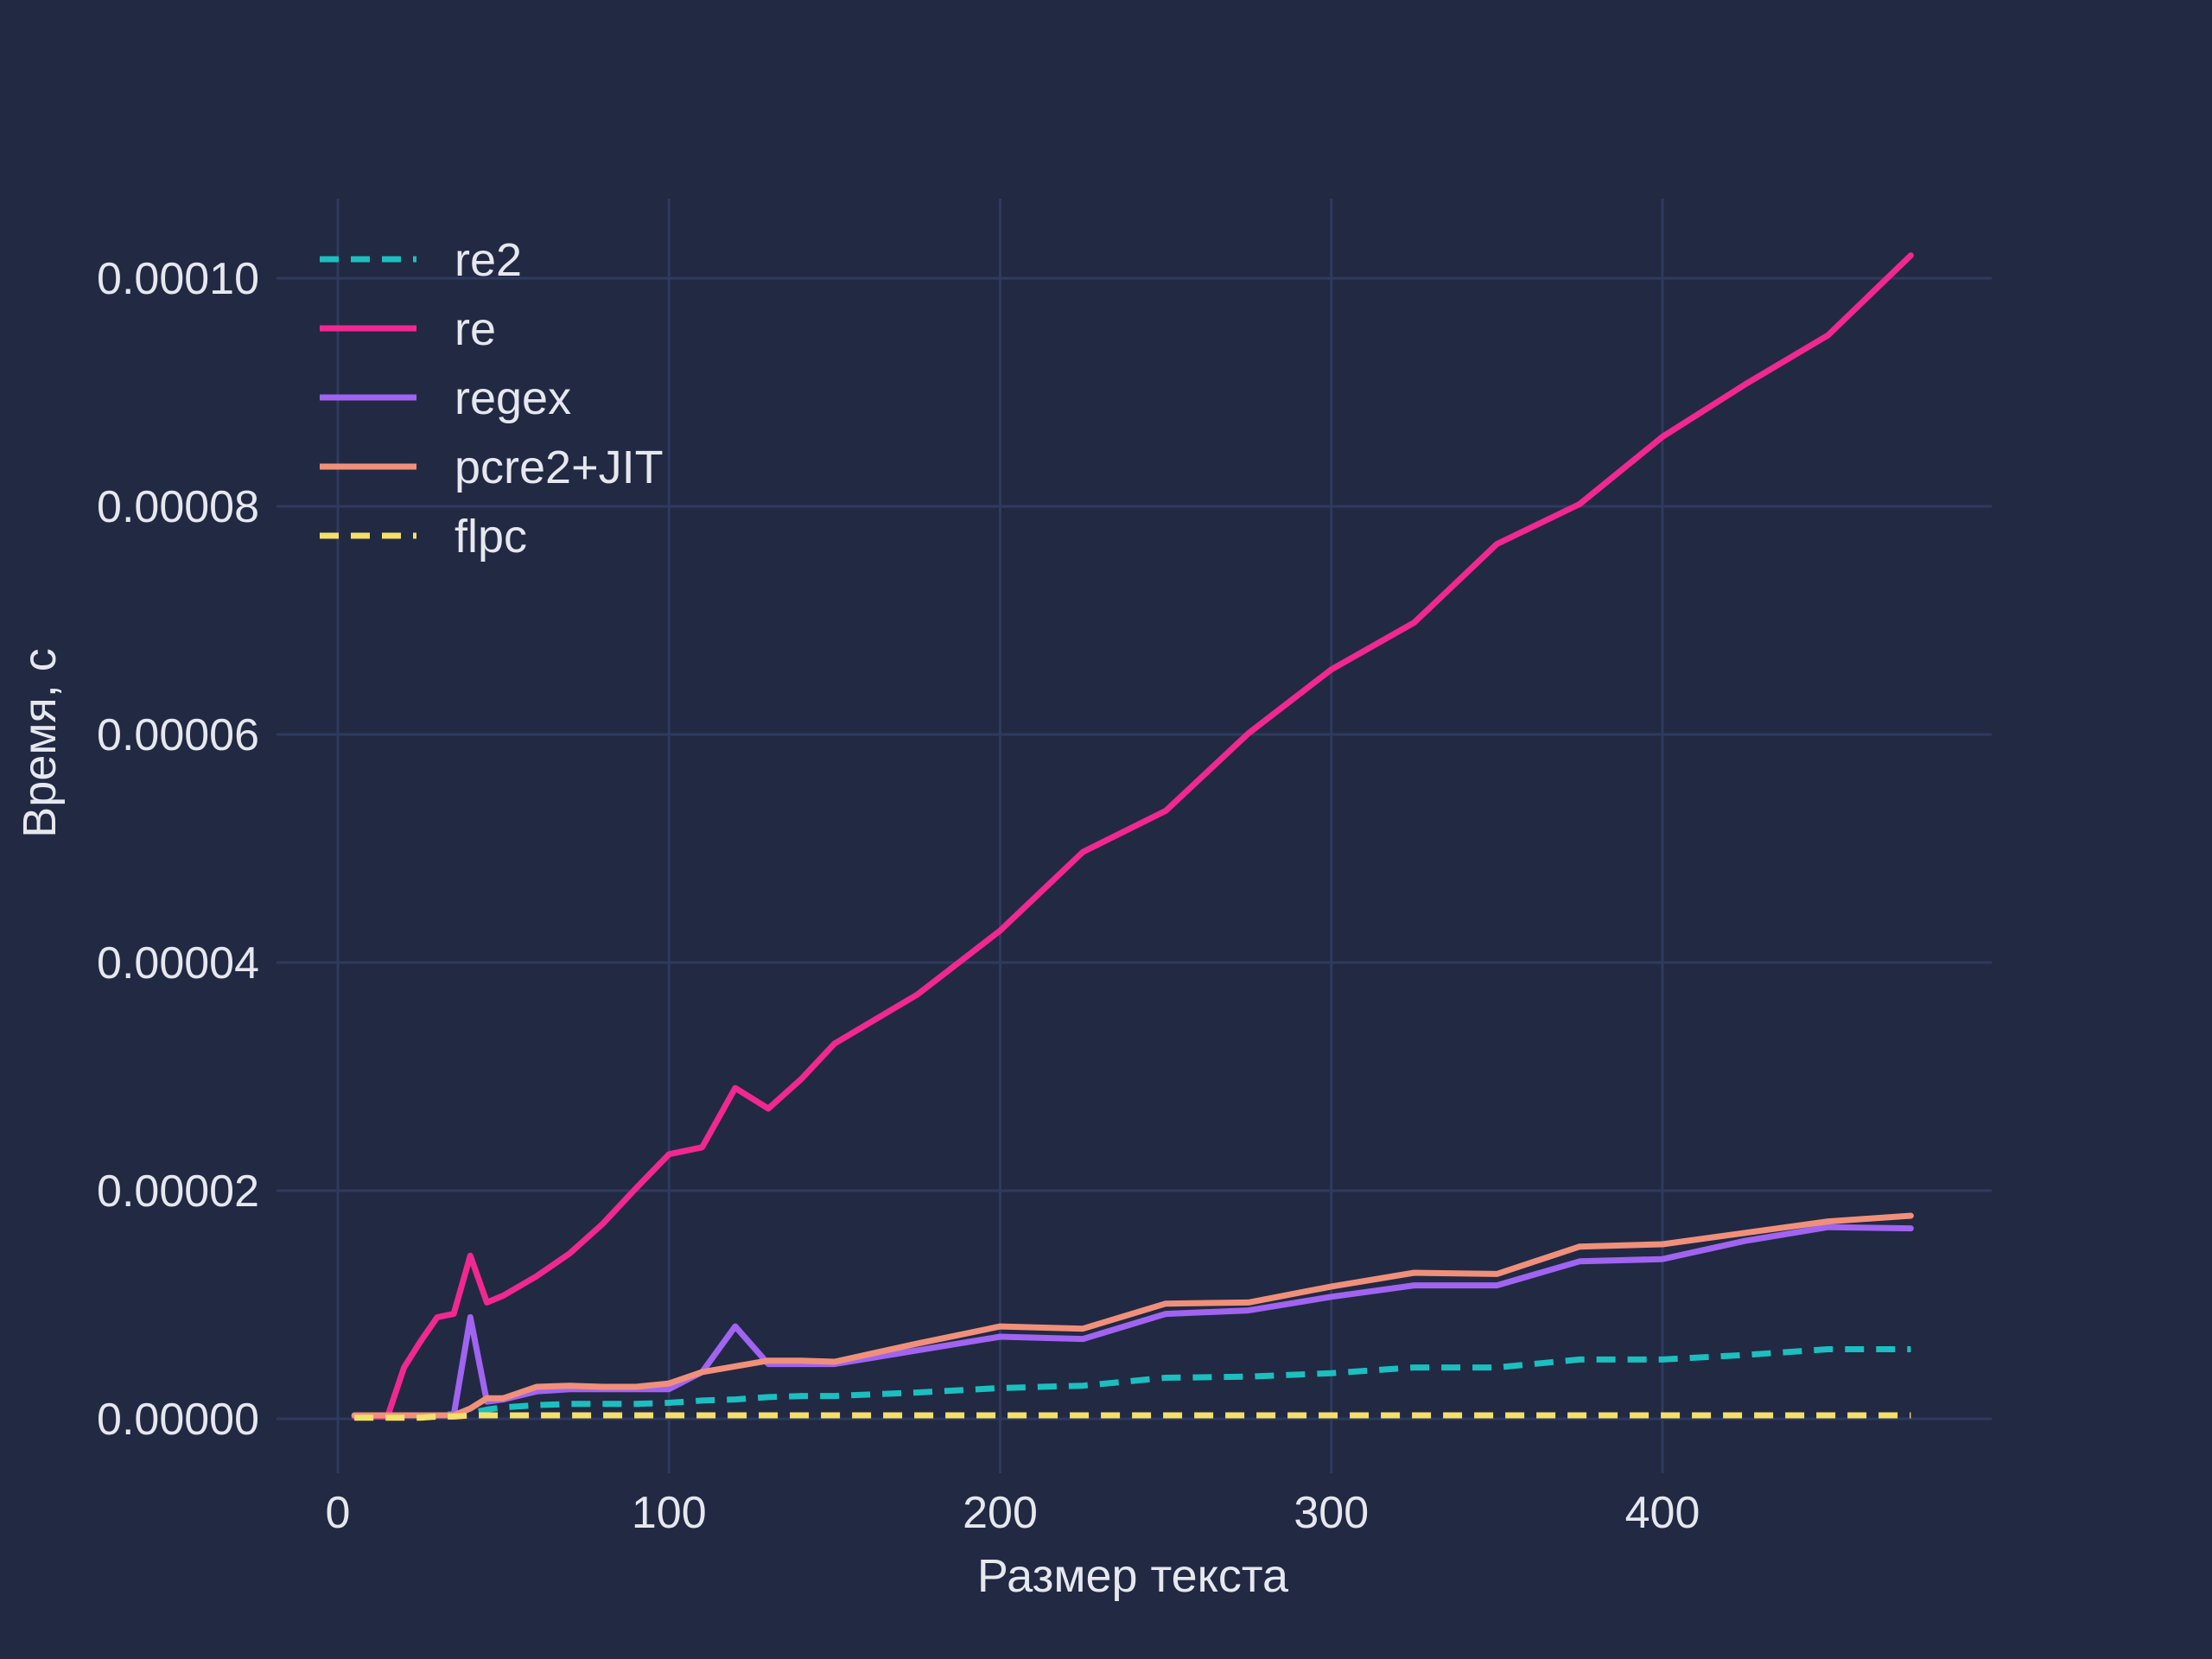 The height and width of the screenshot is (1659, 2212). I want to click on x-tick-labels: 0 100 200 300 400, so click(1013, 1513).